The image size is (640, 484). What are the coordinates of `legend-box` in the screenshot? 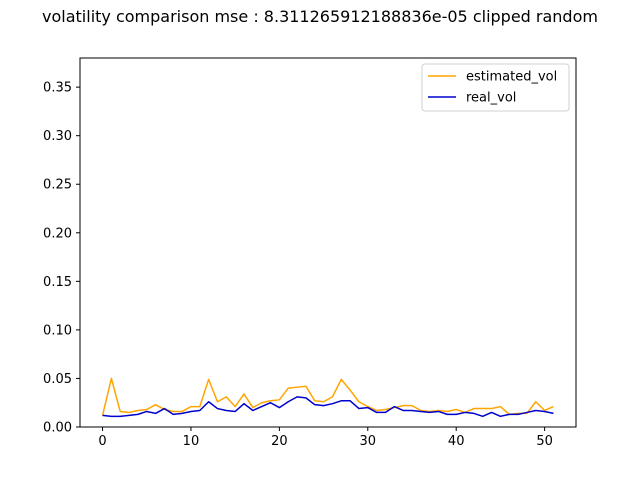 It's located at (495, 87).